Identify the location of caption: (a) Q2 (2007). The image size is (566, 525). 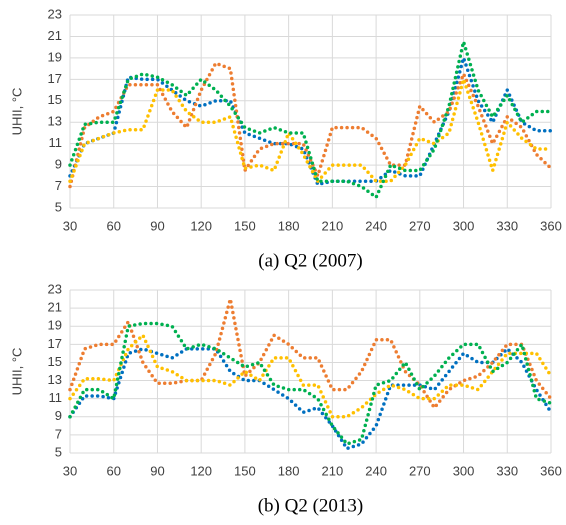
(310, 260).